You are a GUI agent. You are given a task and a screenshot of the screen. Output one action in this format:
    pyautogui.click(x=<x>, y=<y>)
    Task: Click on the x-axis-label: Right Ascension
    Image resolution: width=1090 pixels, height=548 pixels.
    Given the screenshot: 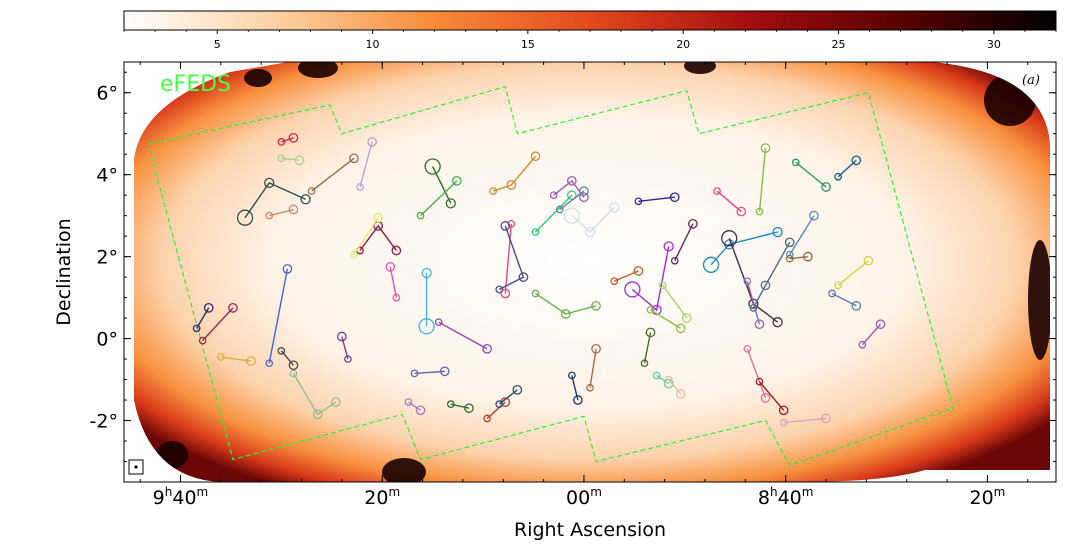 What is the action you would take?
    pyautogui.click(x=590, y=530)
    